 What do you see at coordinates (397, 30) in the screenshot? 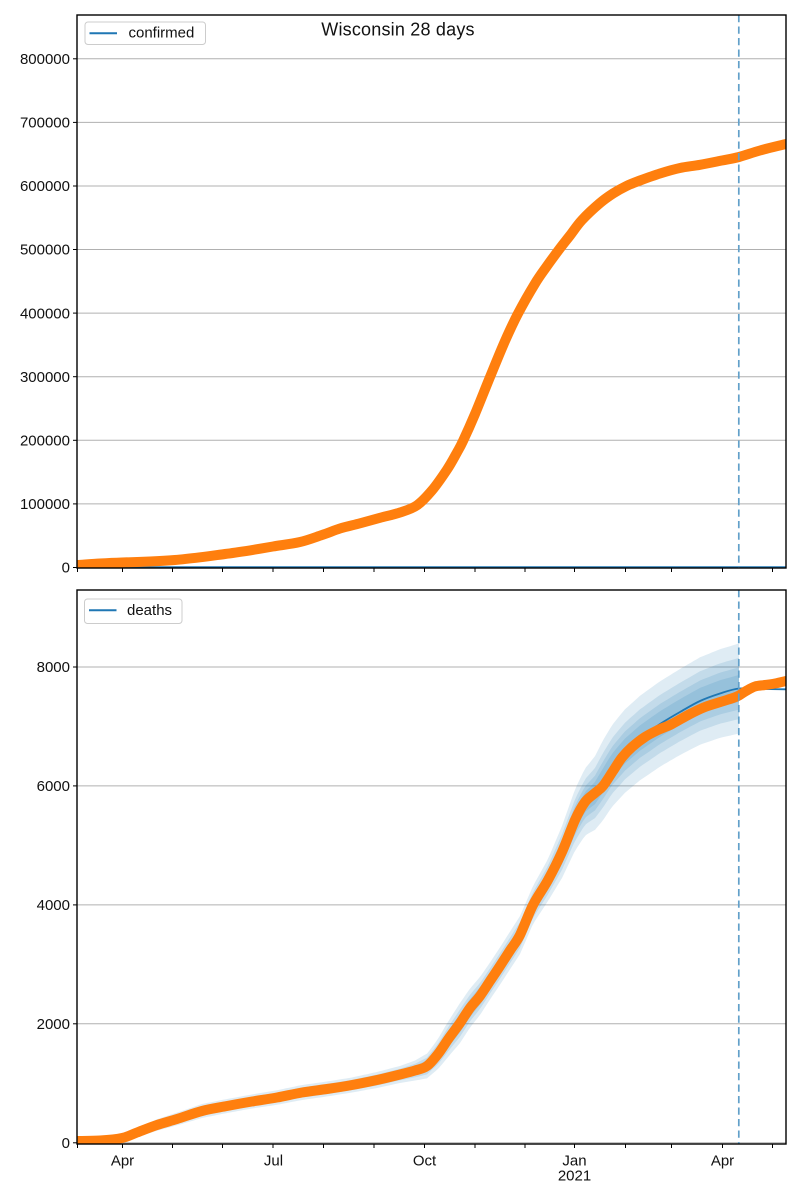
I see `svg-text: Wisconsin 28 days` at bounding box center [397, 30].